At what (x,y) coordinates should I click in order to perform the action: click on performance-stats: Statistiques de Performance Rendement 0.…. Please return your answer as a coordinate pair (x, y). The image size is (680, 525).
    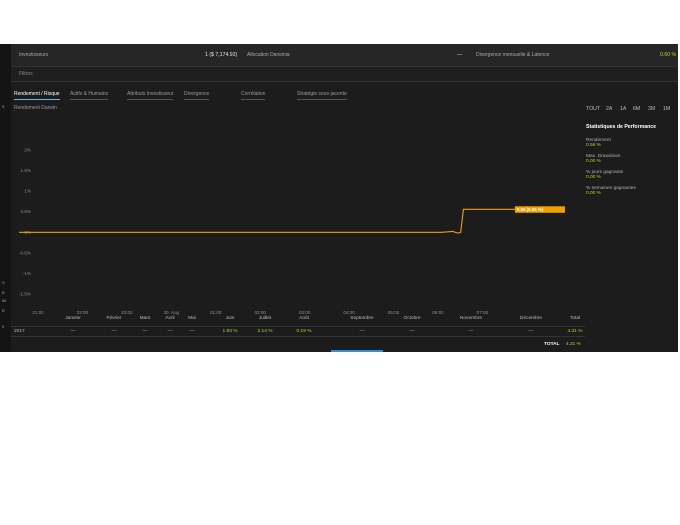
    Looking at the image, I should click on (631, 163).